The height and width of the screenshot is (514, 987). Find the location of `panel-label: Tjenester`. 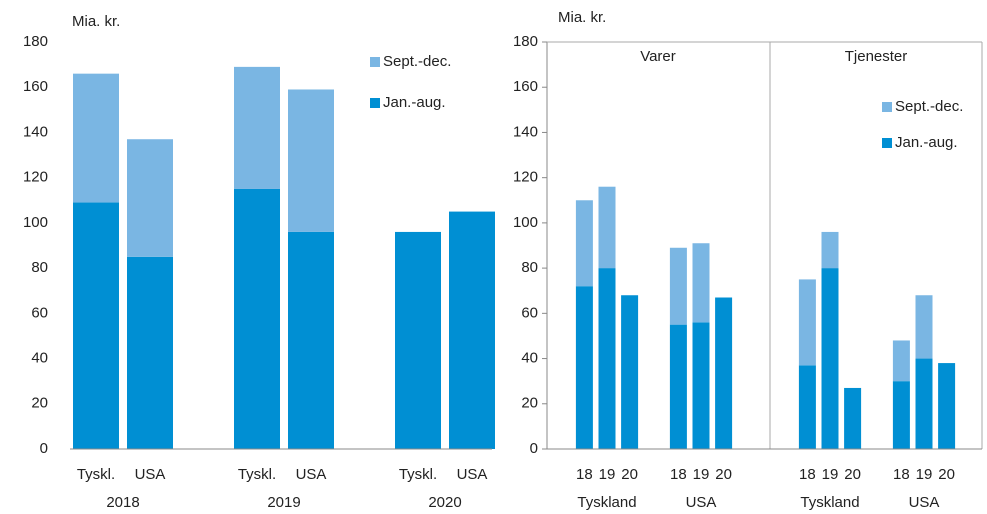

panel-label: Tjenester is located at coordinates (876, 56).